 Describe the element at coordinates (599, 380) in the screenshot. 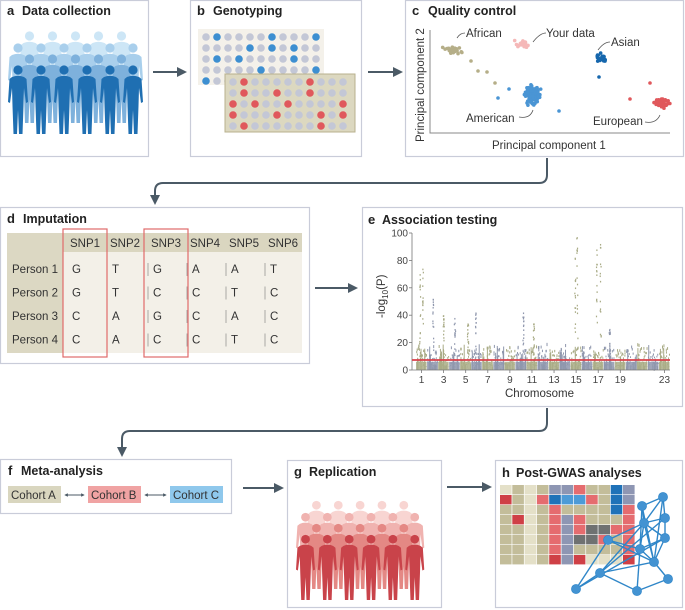

I see `x-tick-label: 17` at that location.